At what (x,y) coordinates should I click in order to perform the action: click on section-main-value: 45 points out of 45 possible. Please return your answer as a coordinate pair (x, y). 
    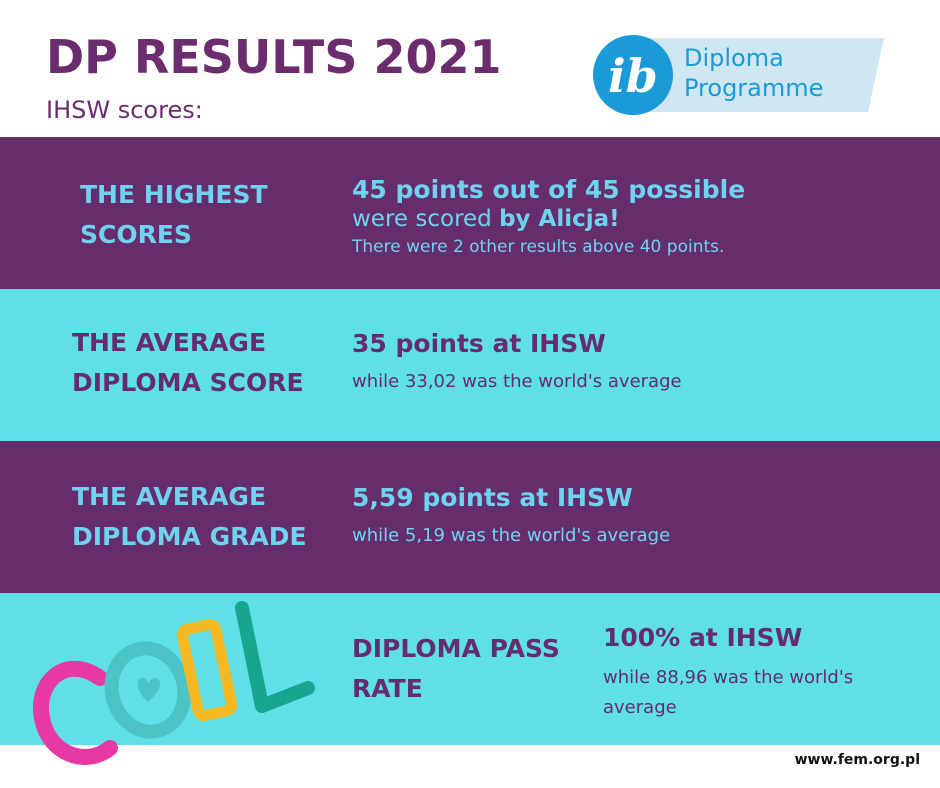
    Looking at the image, I should click on (549, 189).